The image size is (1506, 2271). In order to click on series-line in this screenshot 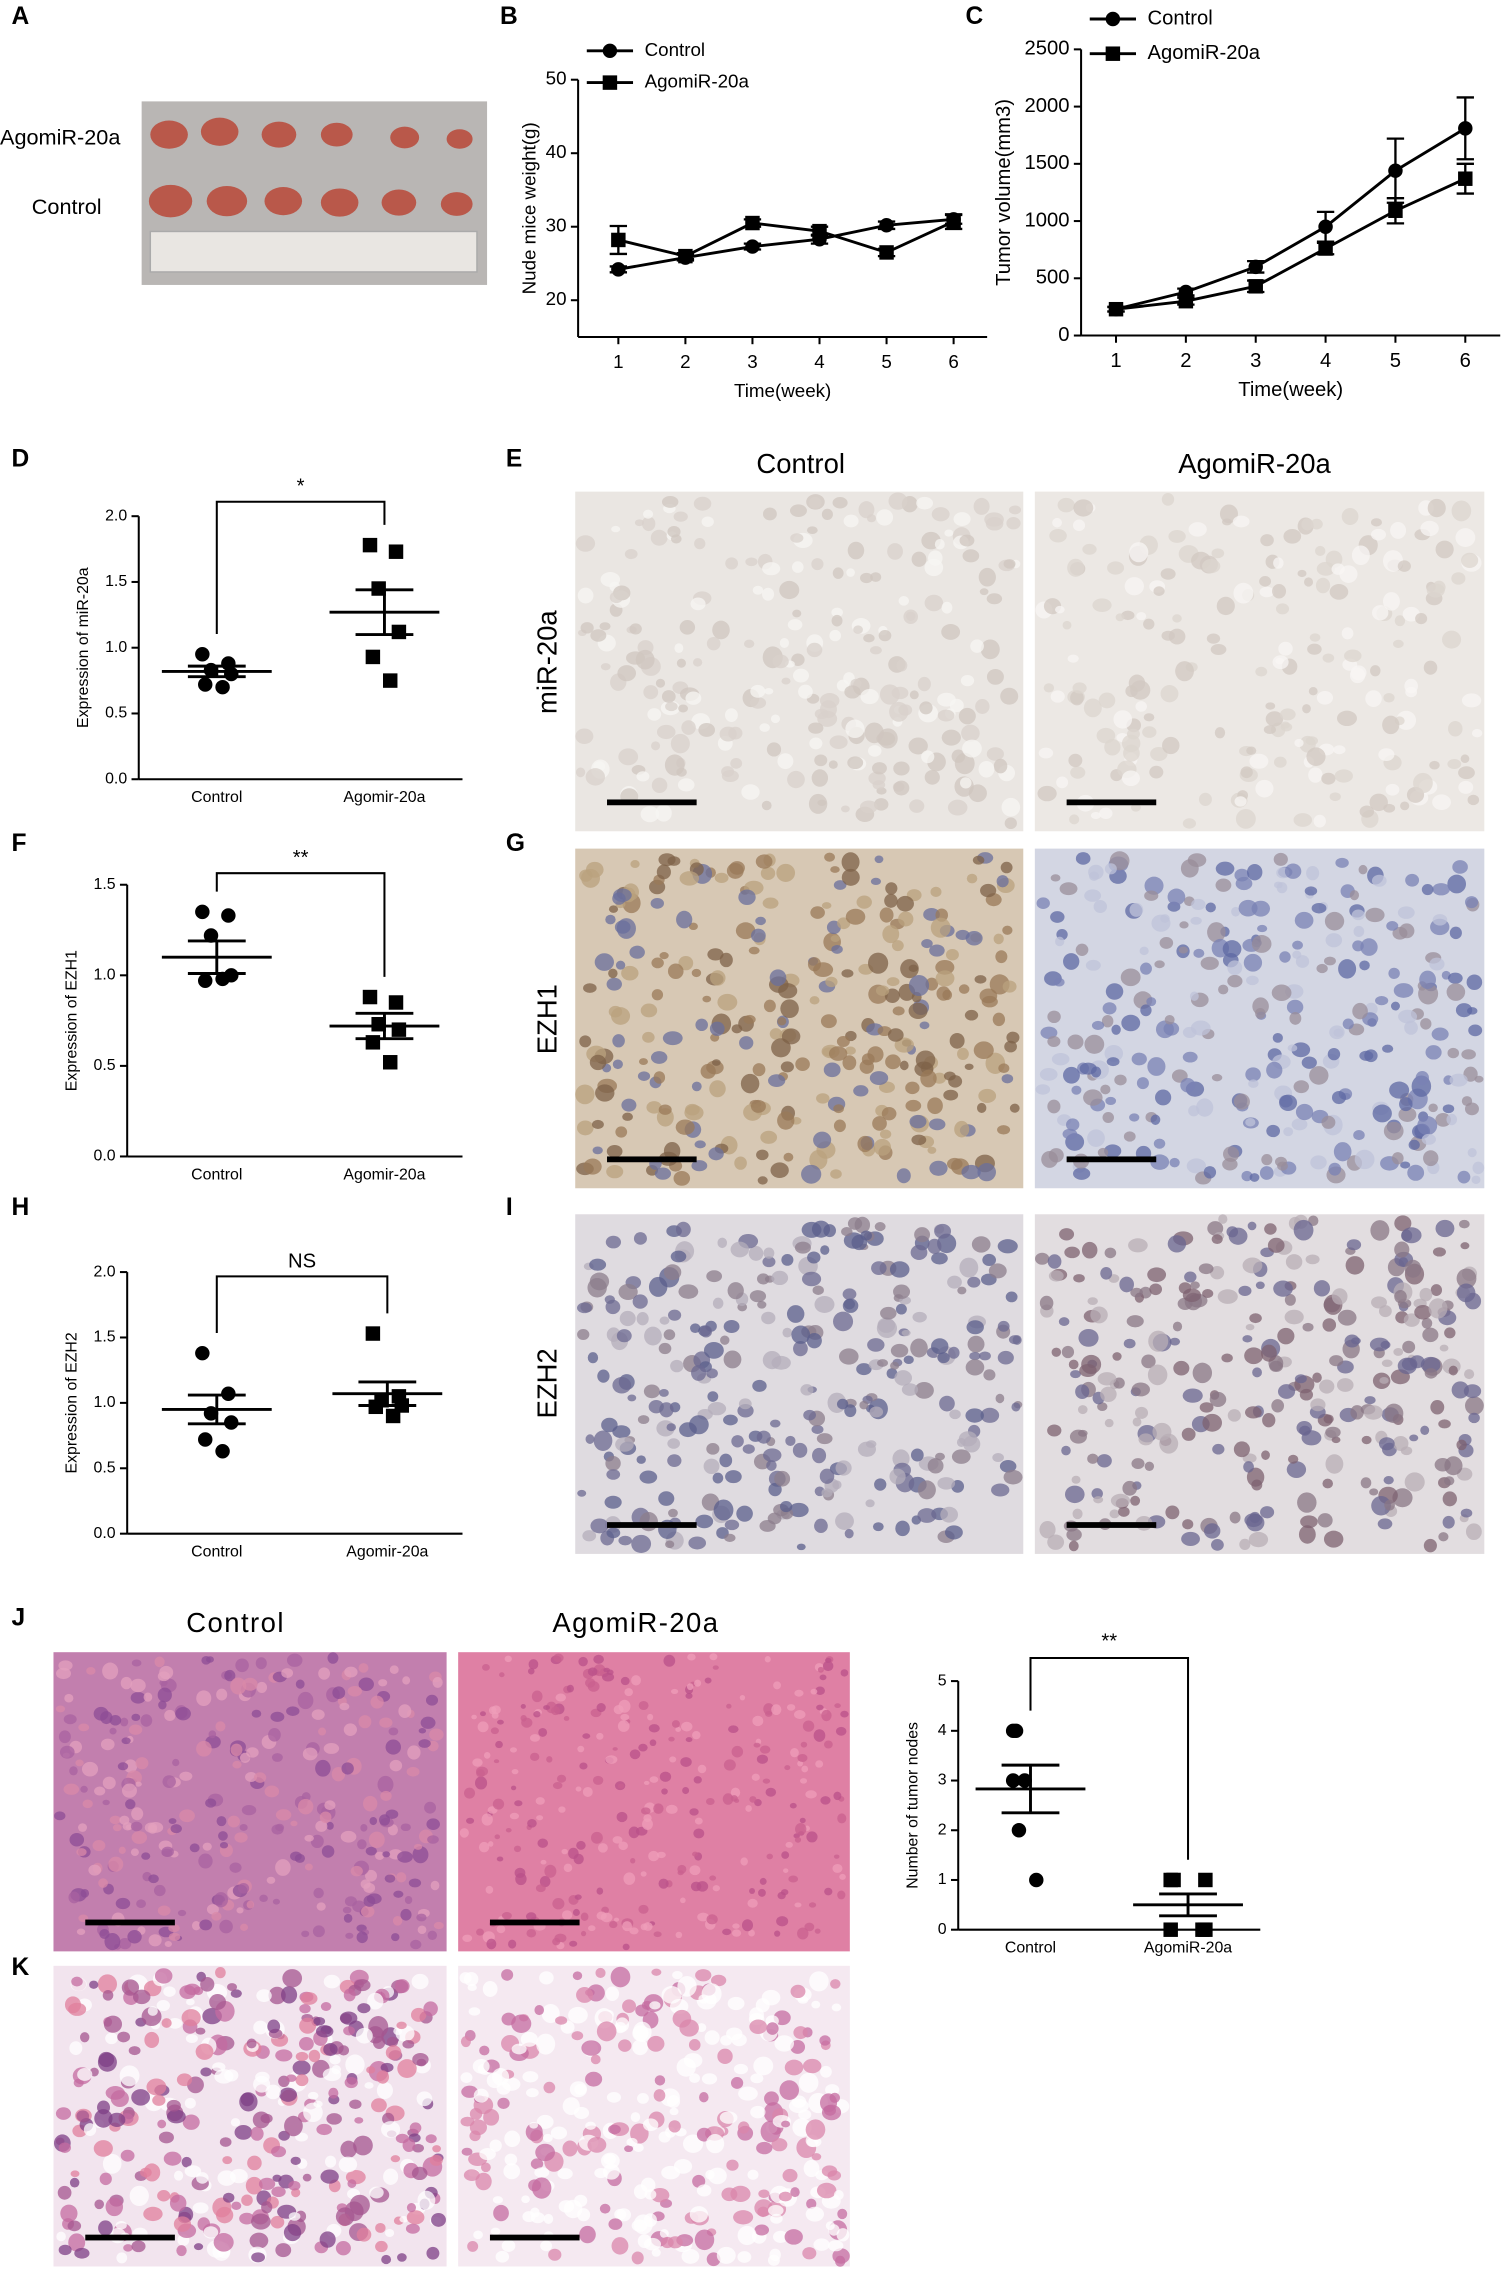, I will do `click(1291, 219)`.